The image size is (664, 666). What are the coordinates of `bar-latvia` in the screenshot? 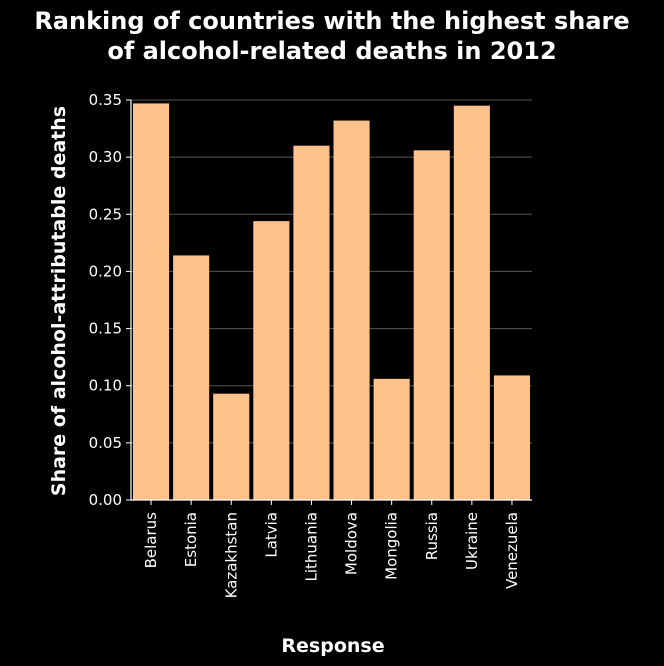 It's located at (271, 360).